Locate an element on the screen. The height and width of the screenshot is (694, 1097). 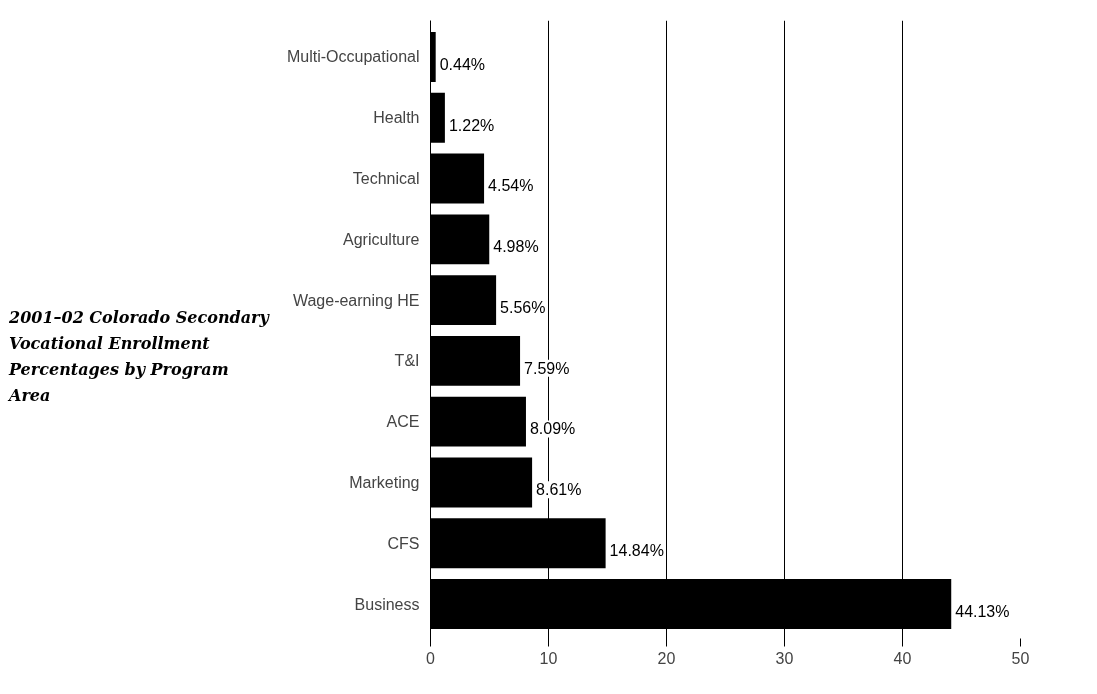
y-tick-label: T&I is located at coordinates (407, 361).